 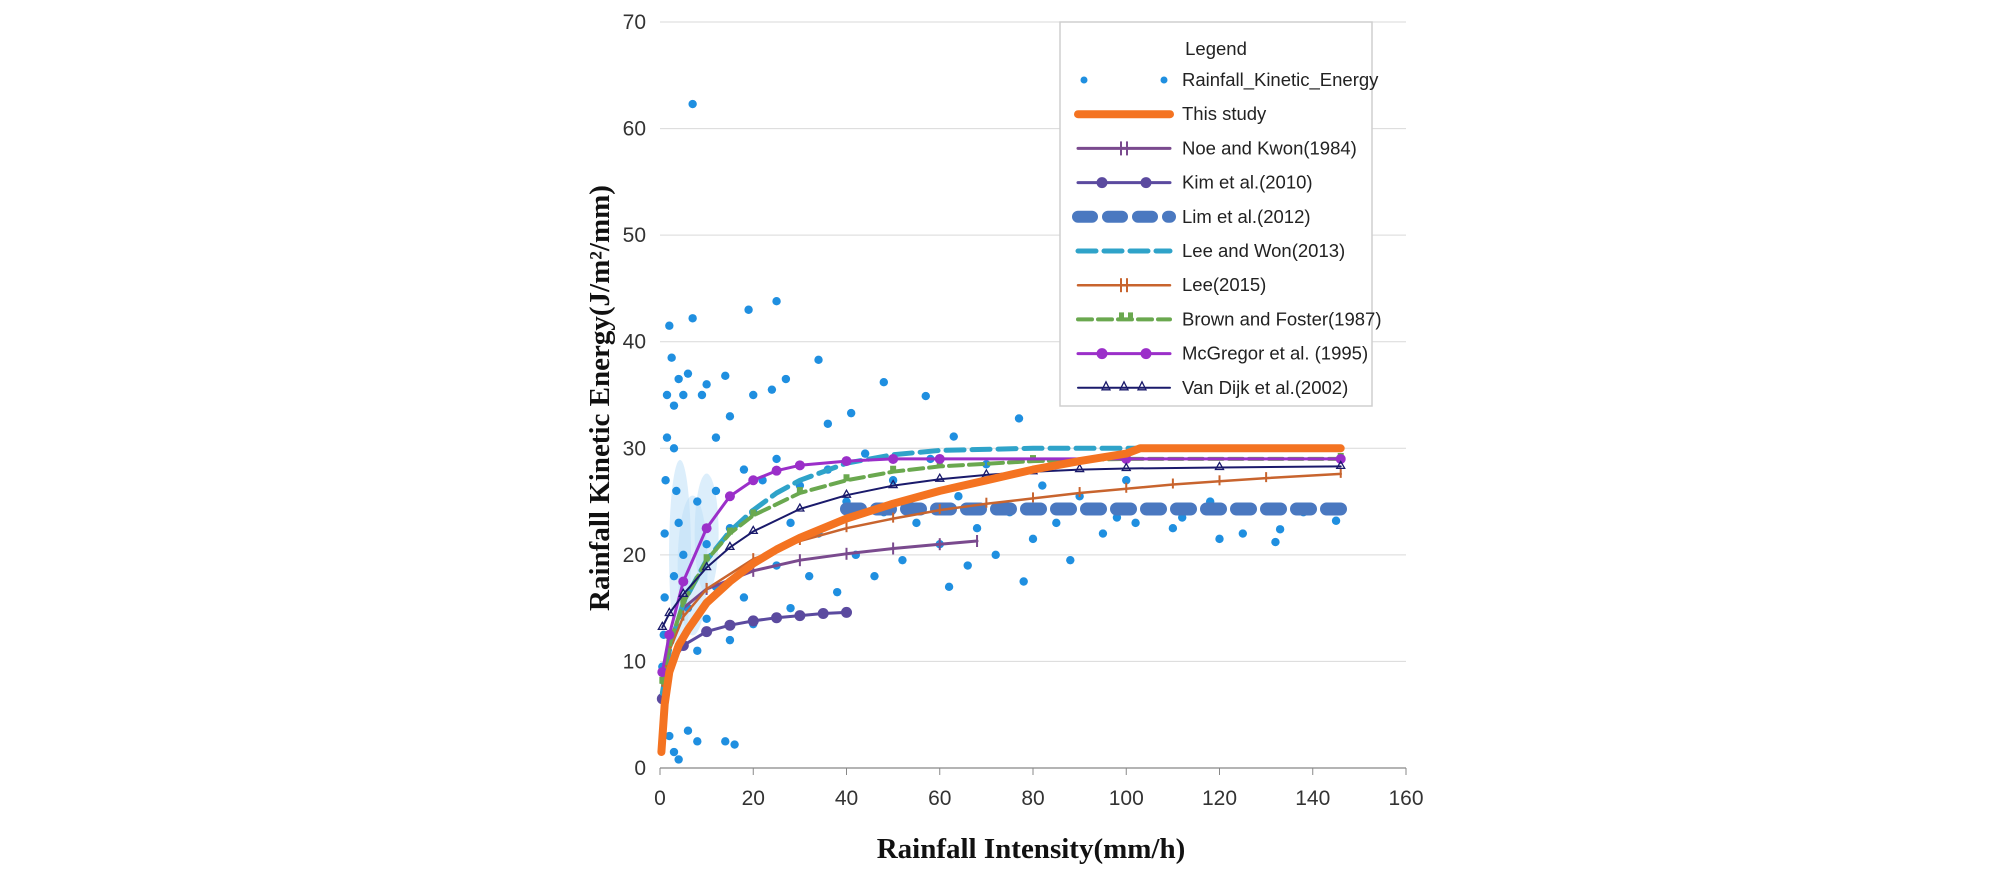 What do you see at coordinates (1263, 250) in the screenshot?
I see `legend-label: Lee and Won(2013)` at bounding box center [1263, 250].